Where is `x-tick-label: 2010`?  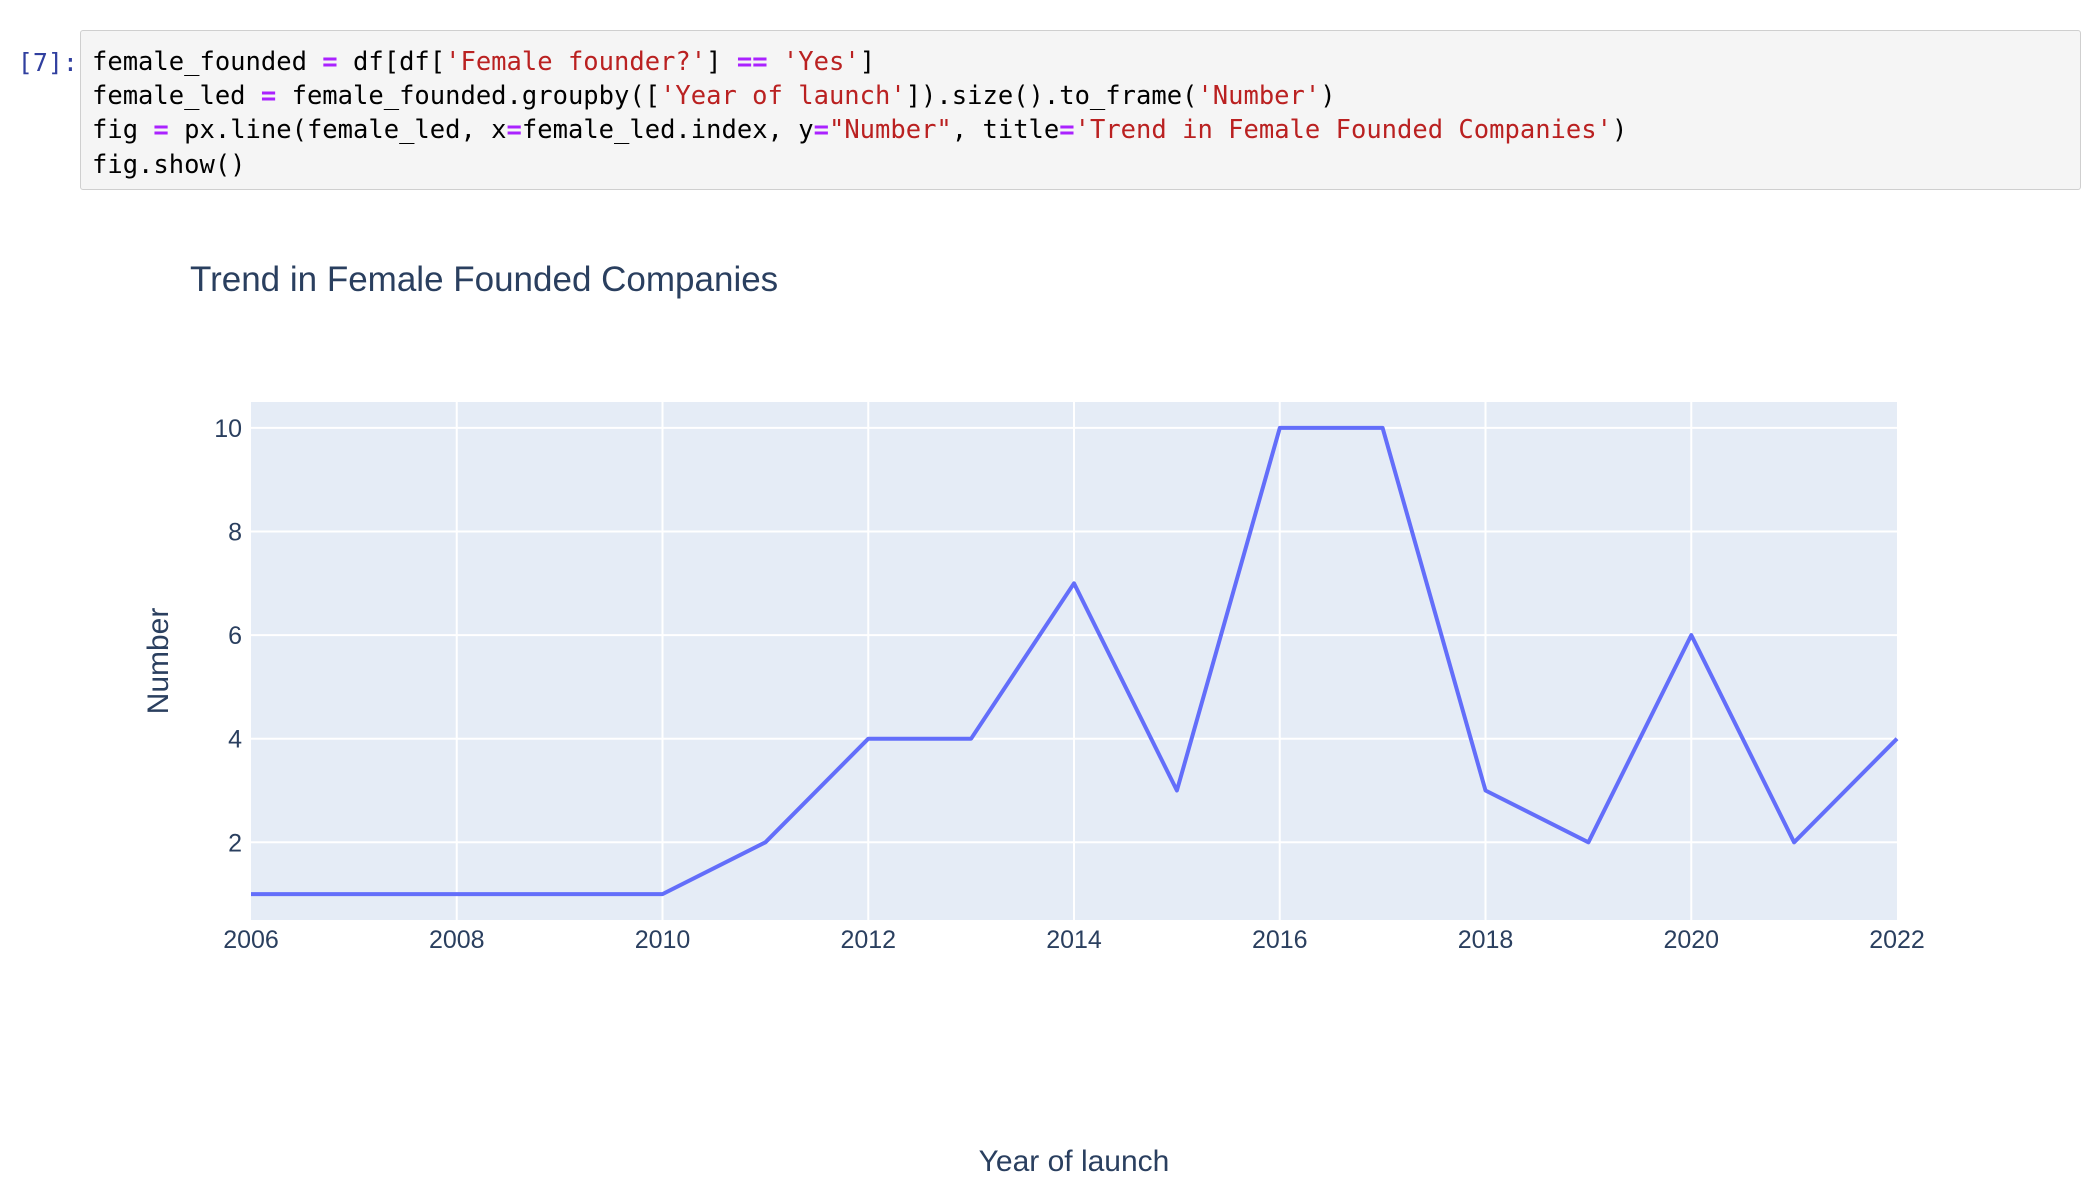 x-tick-label: 2010 is located at coordinates (663, 940).